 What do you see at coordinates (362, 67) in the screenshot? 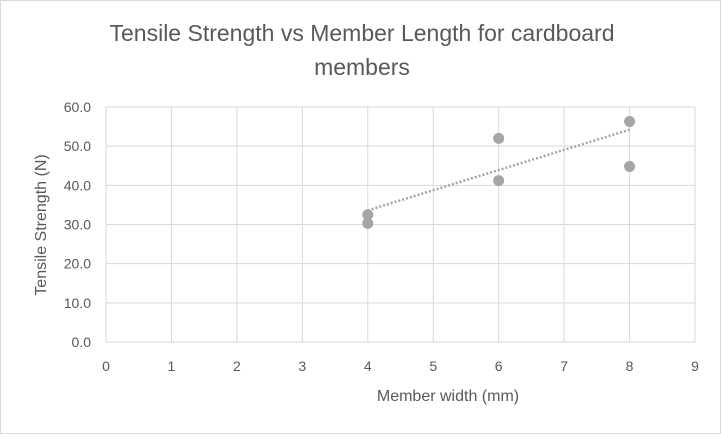
I see `chart-title-line-2: members` at bounding box center [362, 67].